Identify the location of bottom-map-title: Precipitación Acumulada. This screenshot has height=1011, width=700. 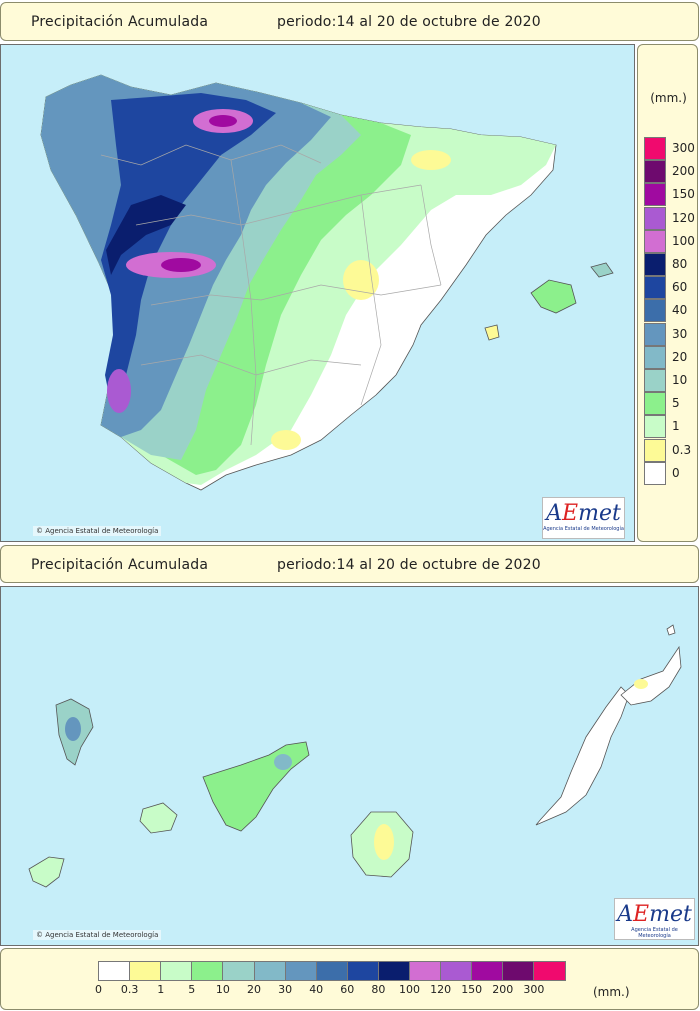
(120, 565).